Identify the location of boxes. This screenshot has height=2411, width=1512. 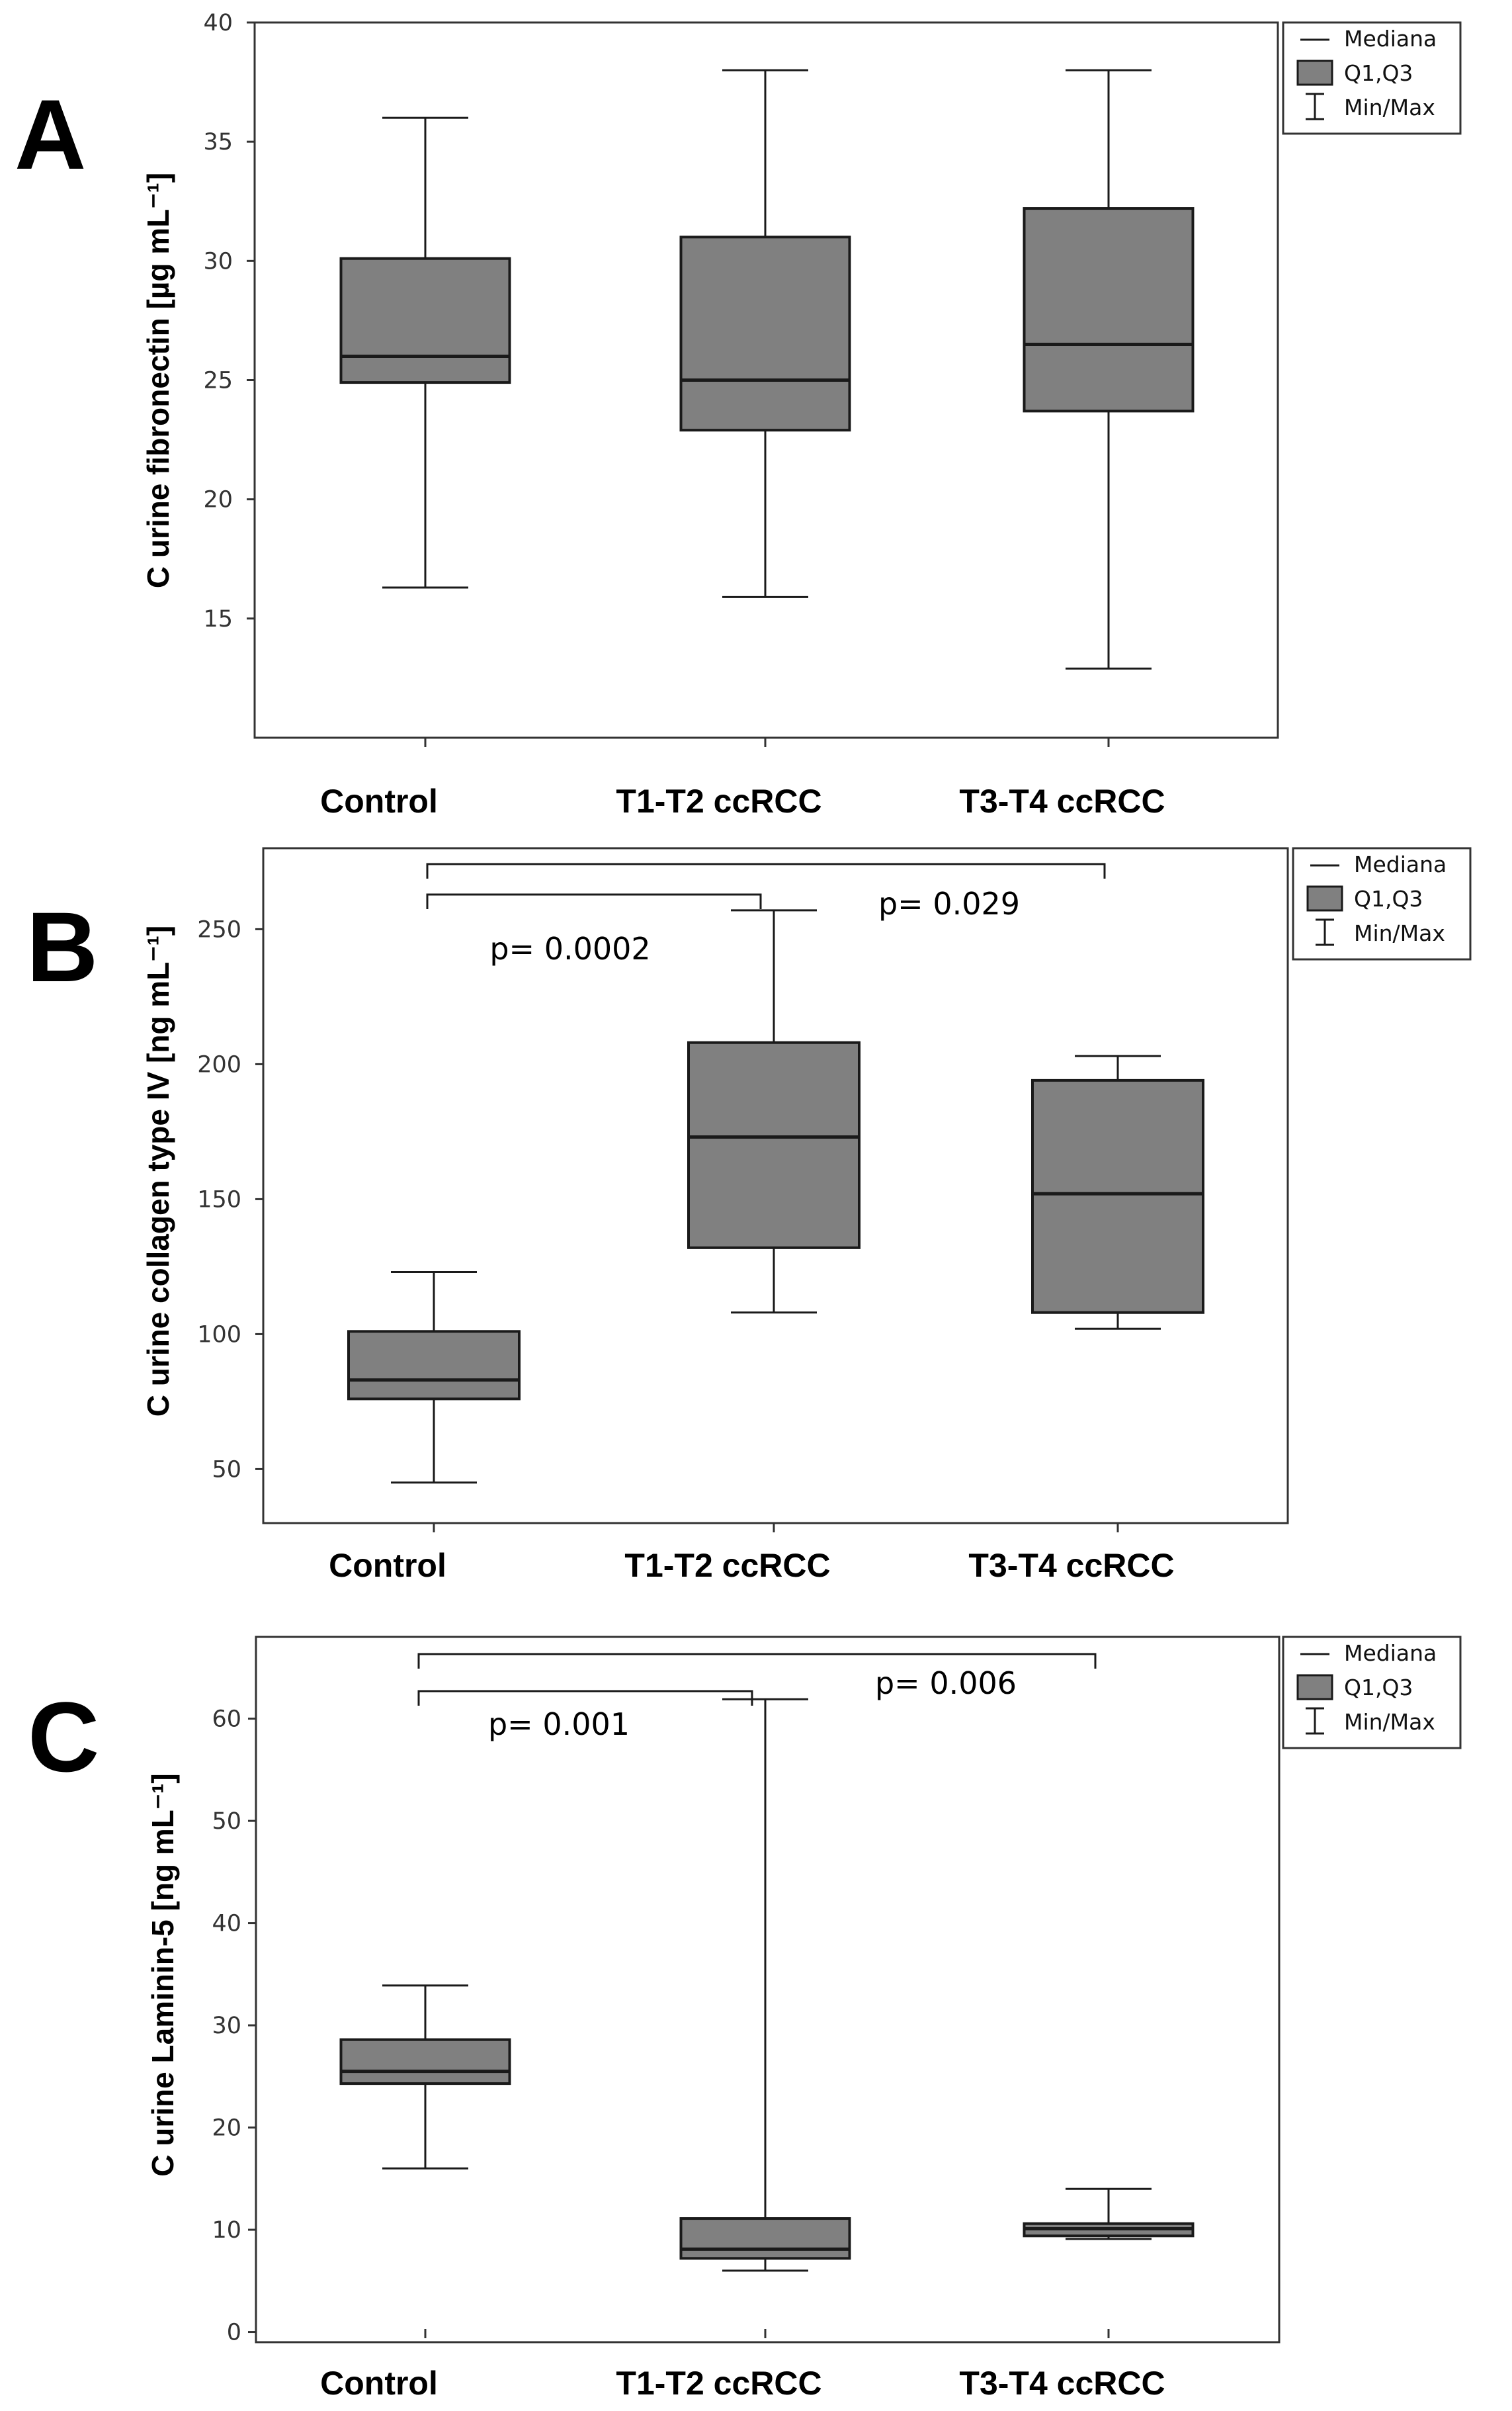
(776, 1221).